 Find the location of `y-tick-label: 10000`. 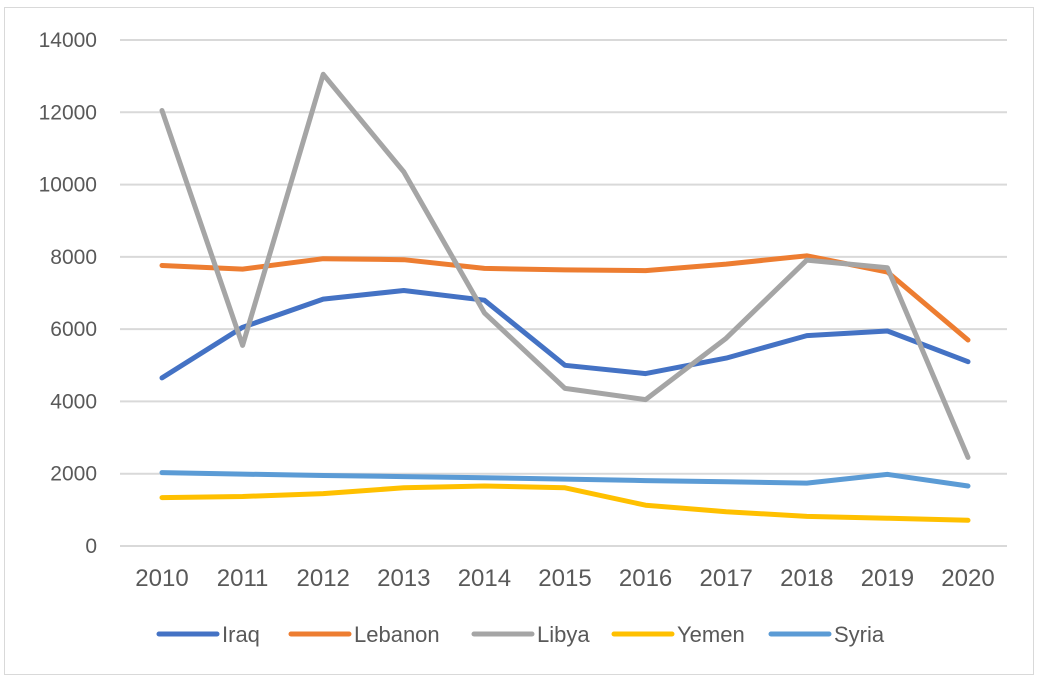

y-tick-label: 10000 is located at coordinates (68, 185).